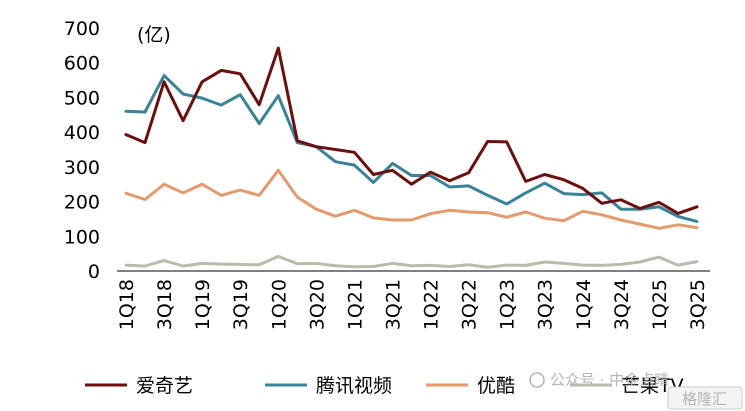  What do you see at coordinates (354, 386) in the screenshot?
I see `legend-label-1: 腾讯视频` at bounding box center [354, 386].